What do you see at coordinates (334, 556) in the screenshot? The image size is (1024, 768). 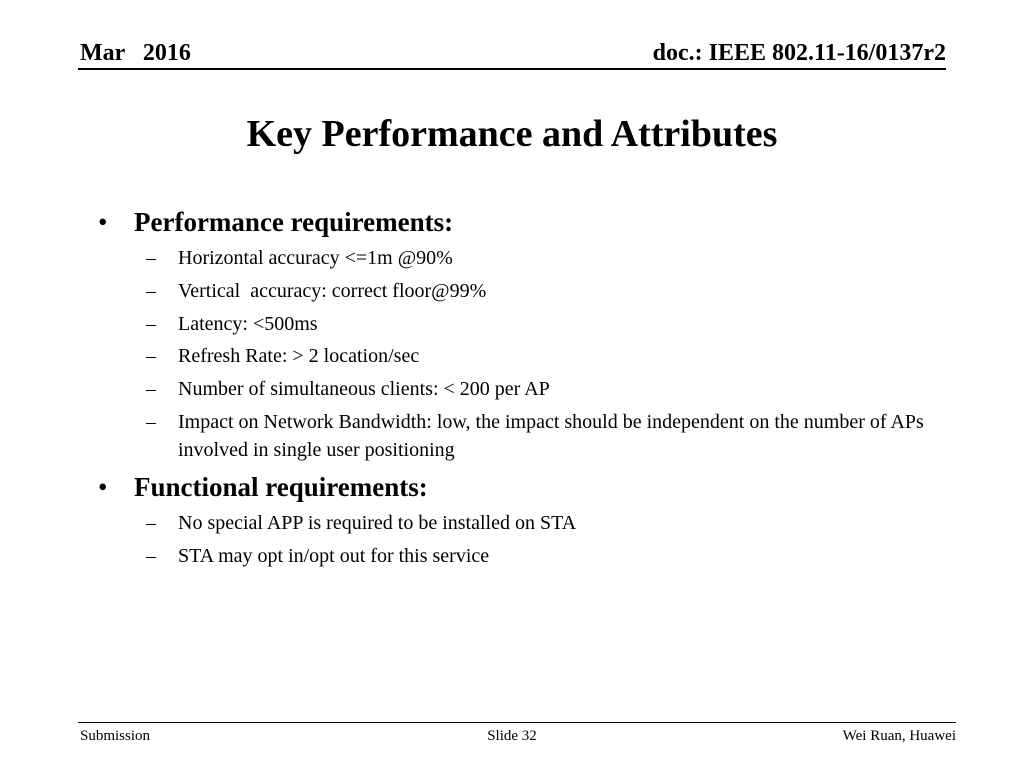 I see `list-item-text: STA may opt in/opt out for this service` at bounding box center [334, 556].